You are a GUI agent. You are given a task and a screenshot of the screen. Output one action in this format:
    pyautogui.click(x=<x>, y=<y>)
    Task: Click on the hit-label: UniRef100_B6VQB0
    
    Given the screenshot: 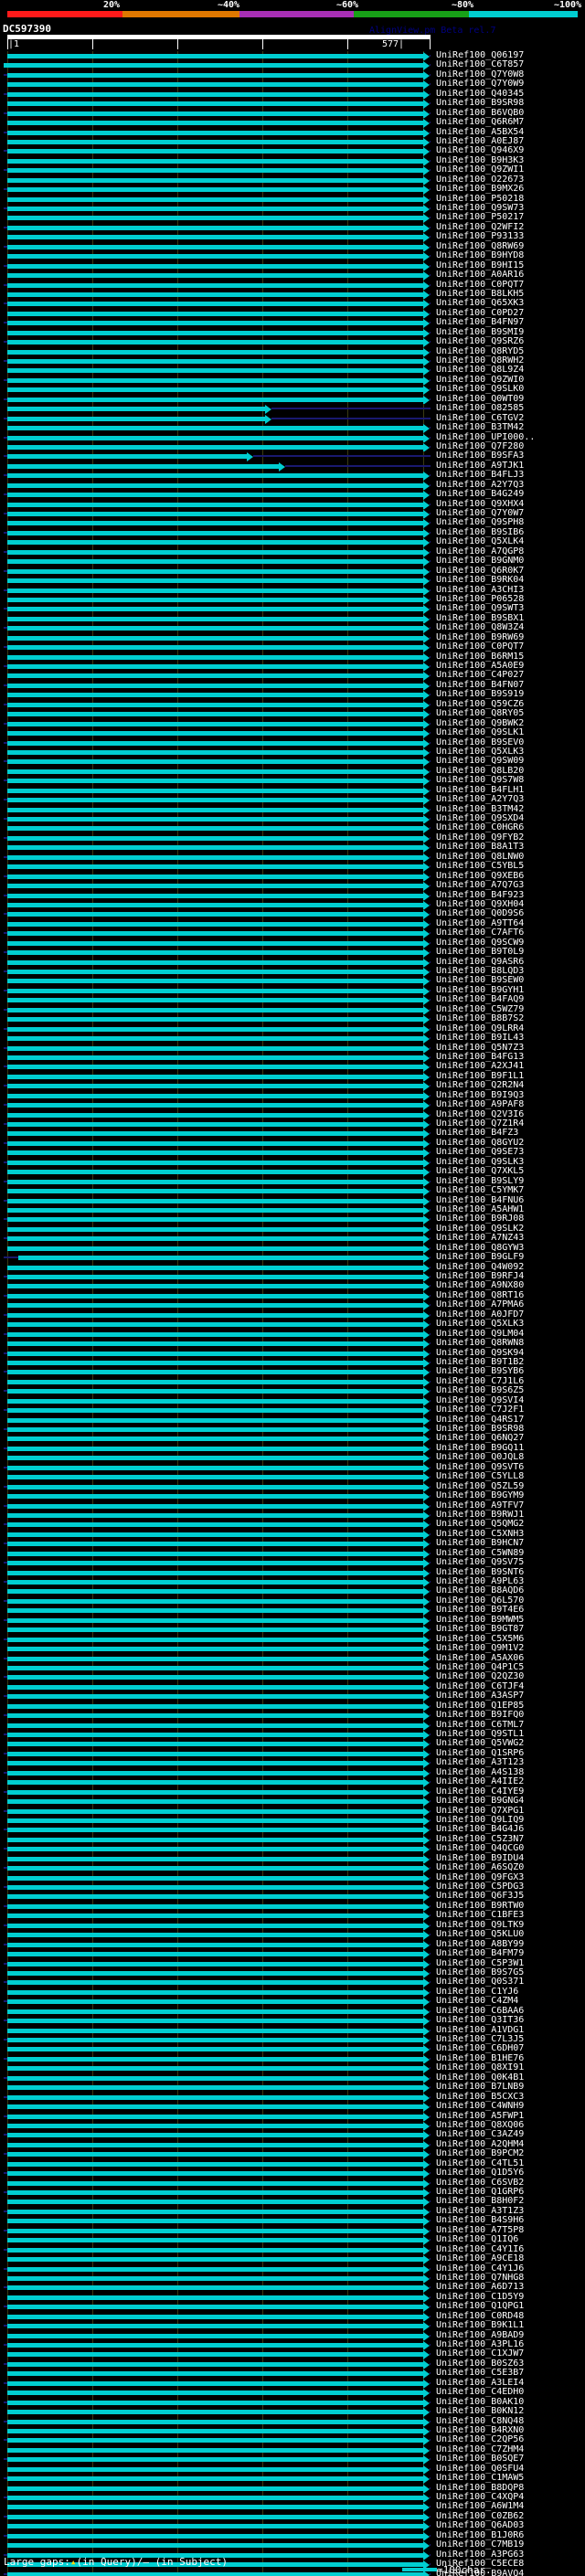 What is the action you would take?
    pyautogui.click(x=481, y=112)
    